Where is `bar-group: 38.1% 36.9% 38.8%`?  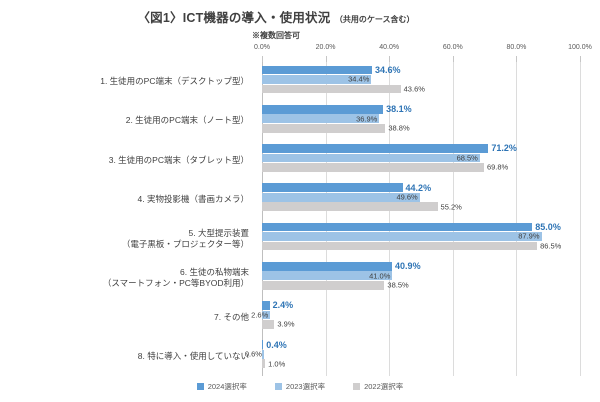
bar-group: 38.1% 36.9% 38.8% is located at coordinates (421, 118).